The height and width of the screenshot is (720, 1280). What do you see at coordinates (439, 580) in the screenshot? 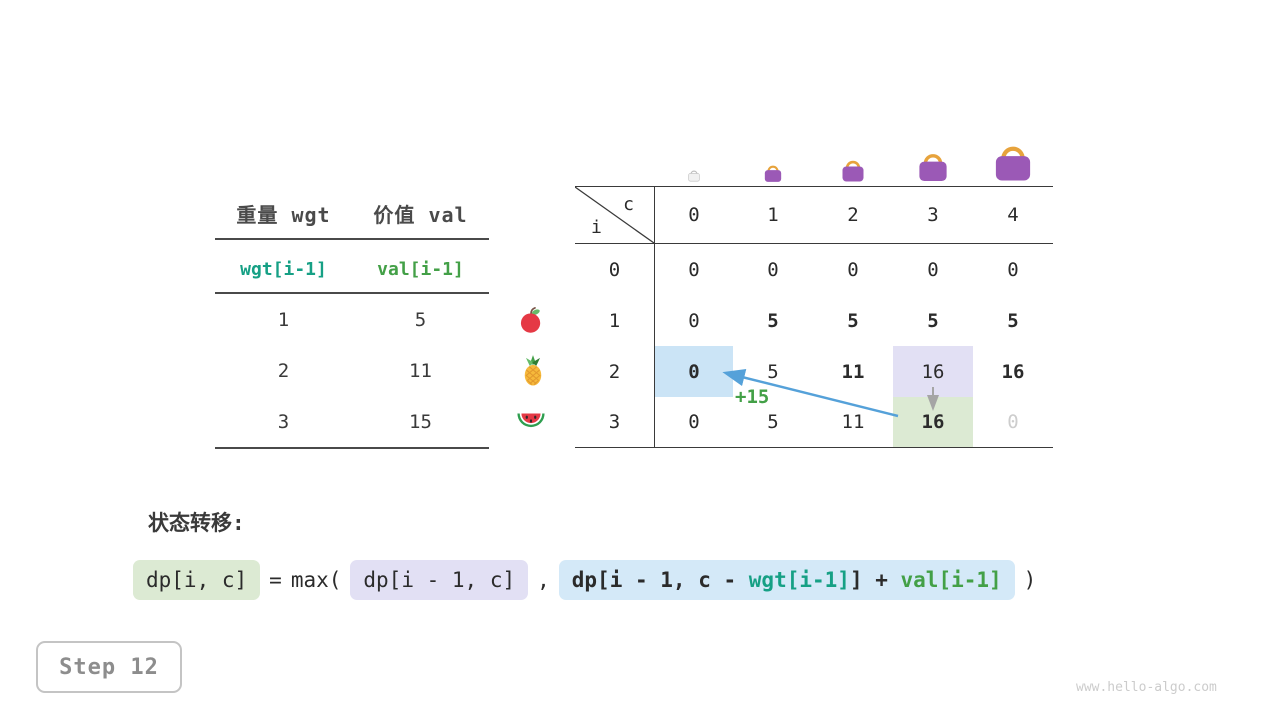
I see `formula-option-keep: dp[i - 1, c]` at bounding box center [439, 580].